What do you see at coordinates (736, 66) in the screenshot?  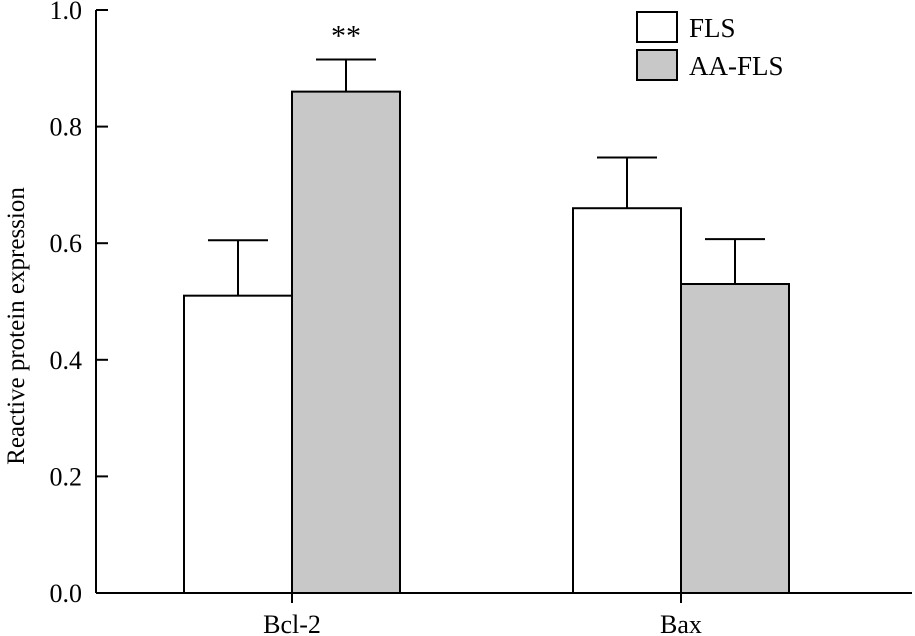 I see `legend-label: AA-FLS` at bounding box center [736, 66].